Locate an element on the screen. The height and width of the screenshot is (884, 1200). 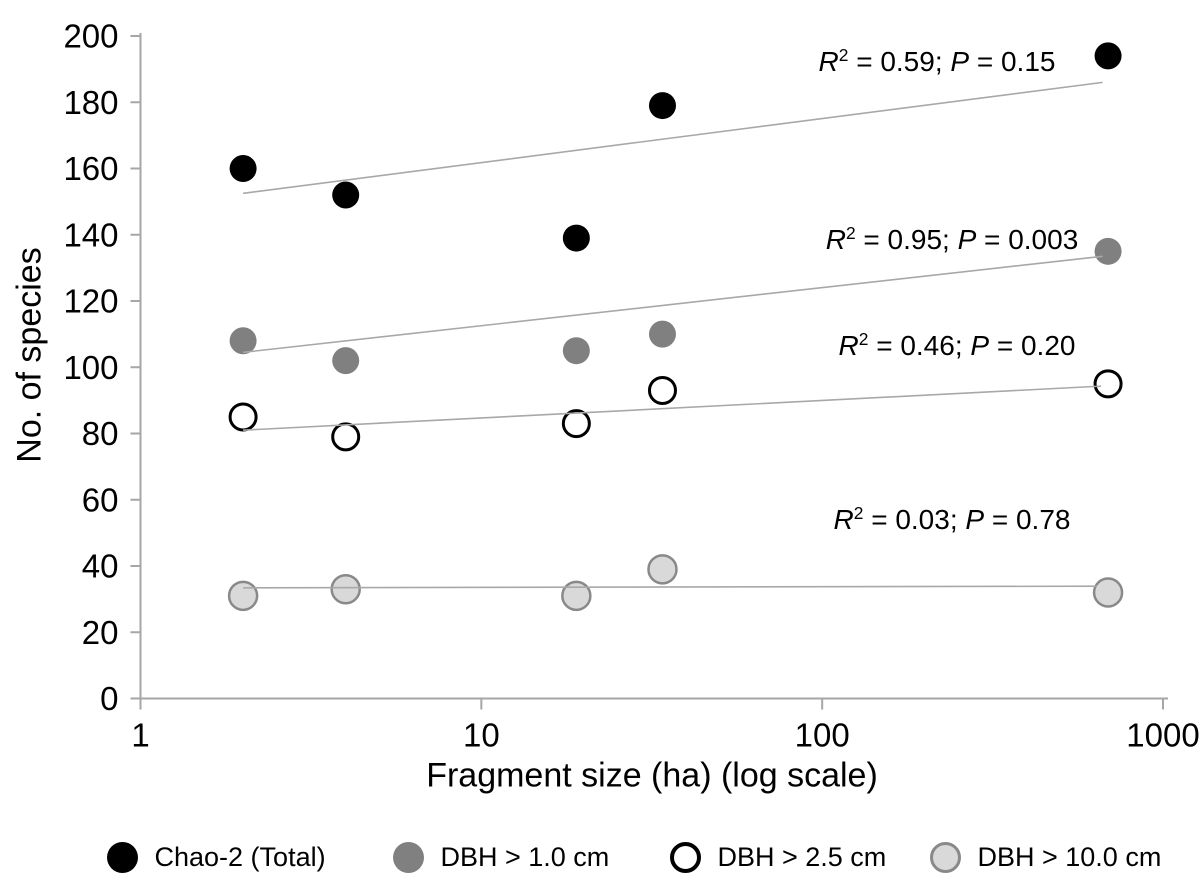
x-tick-label: 10 is located at coordinates (481, 735).